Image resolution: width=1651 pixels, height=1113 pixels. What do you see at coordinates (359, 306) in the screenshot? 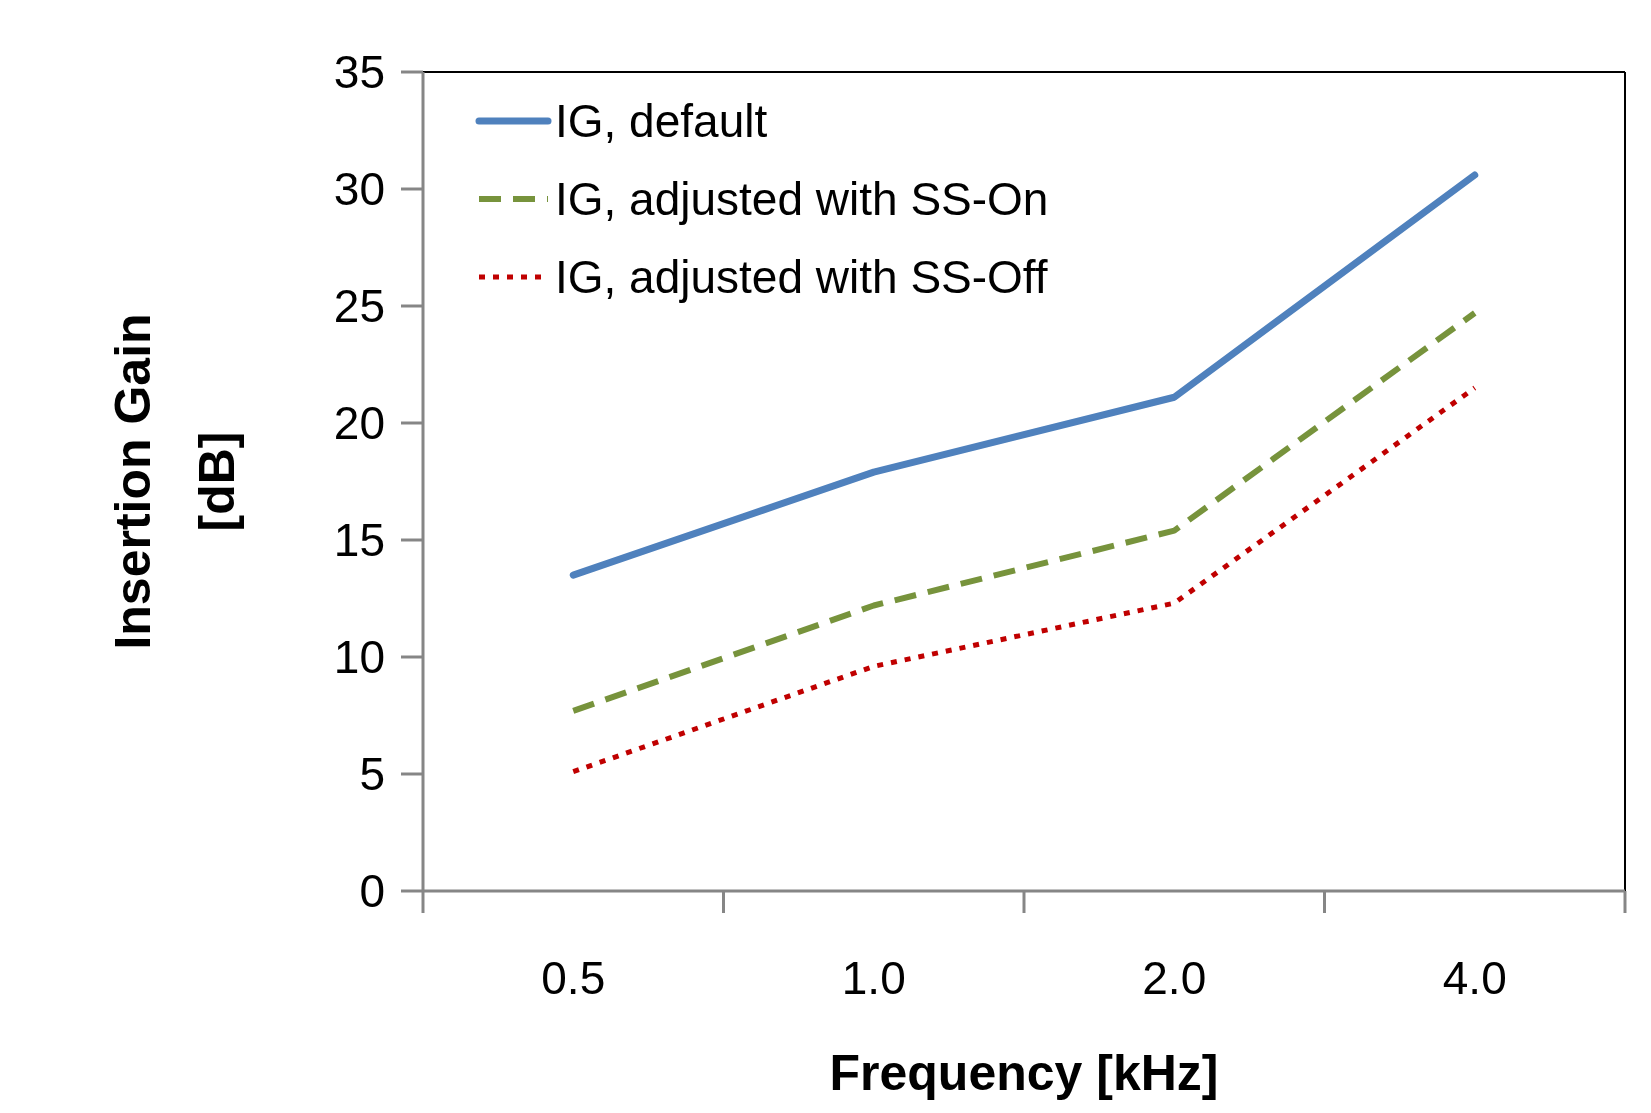
I see `y-tick-label: 25` at bounding box center [359, 306].